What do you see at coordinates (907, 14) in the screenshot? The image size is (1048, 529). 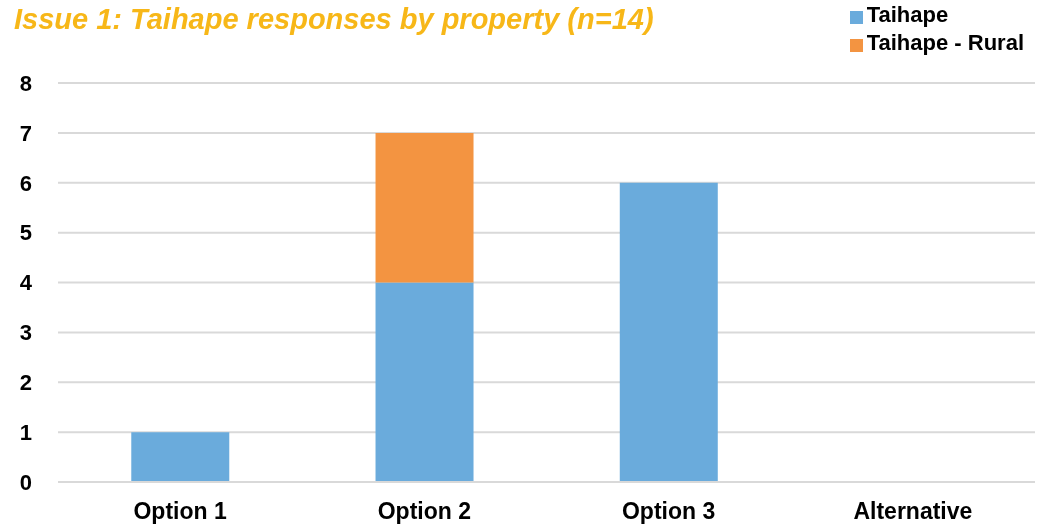 I see `legend-label: Taihape` at bounding box center [907, 14].